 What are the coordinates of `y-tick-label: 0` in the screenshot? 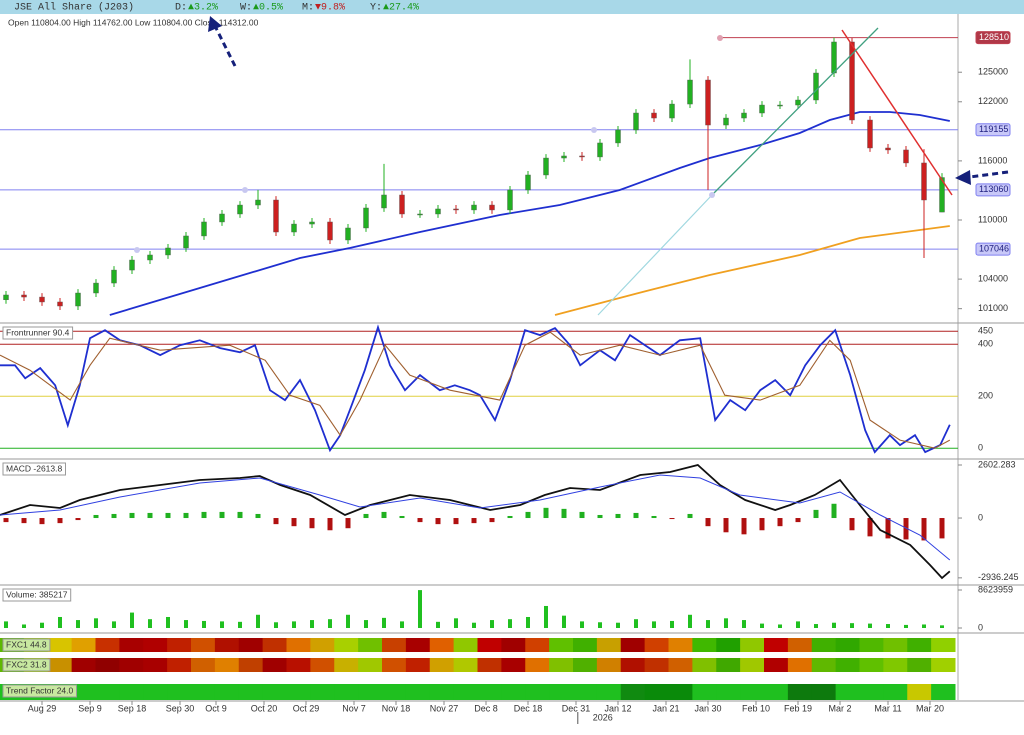 It's located at (980, 627).